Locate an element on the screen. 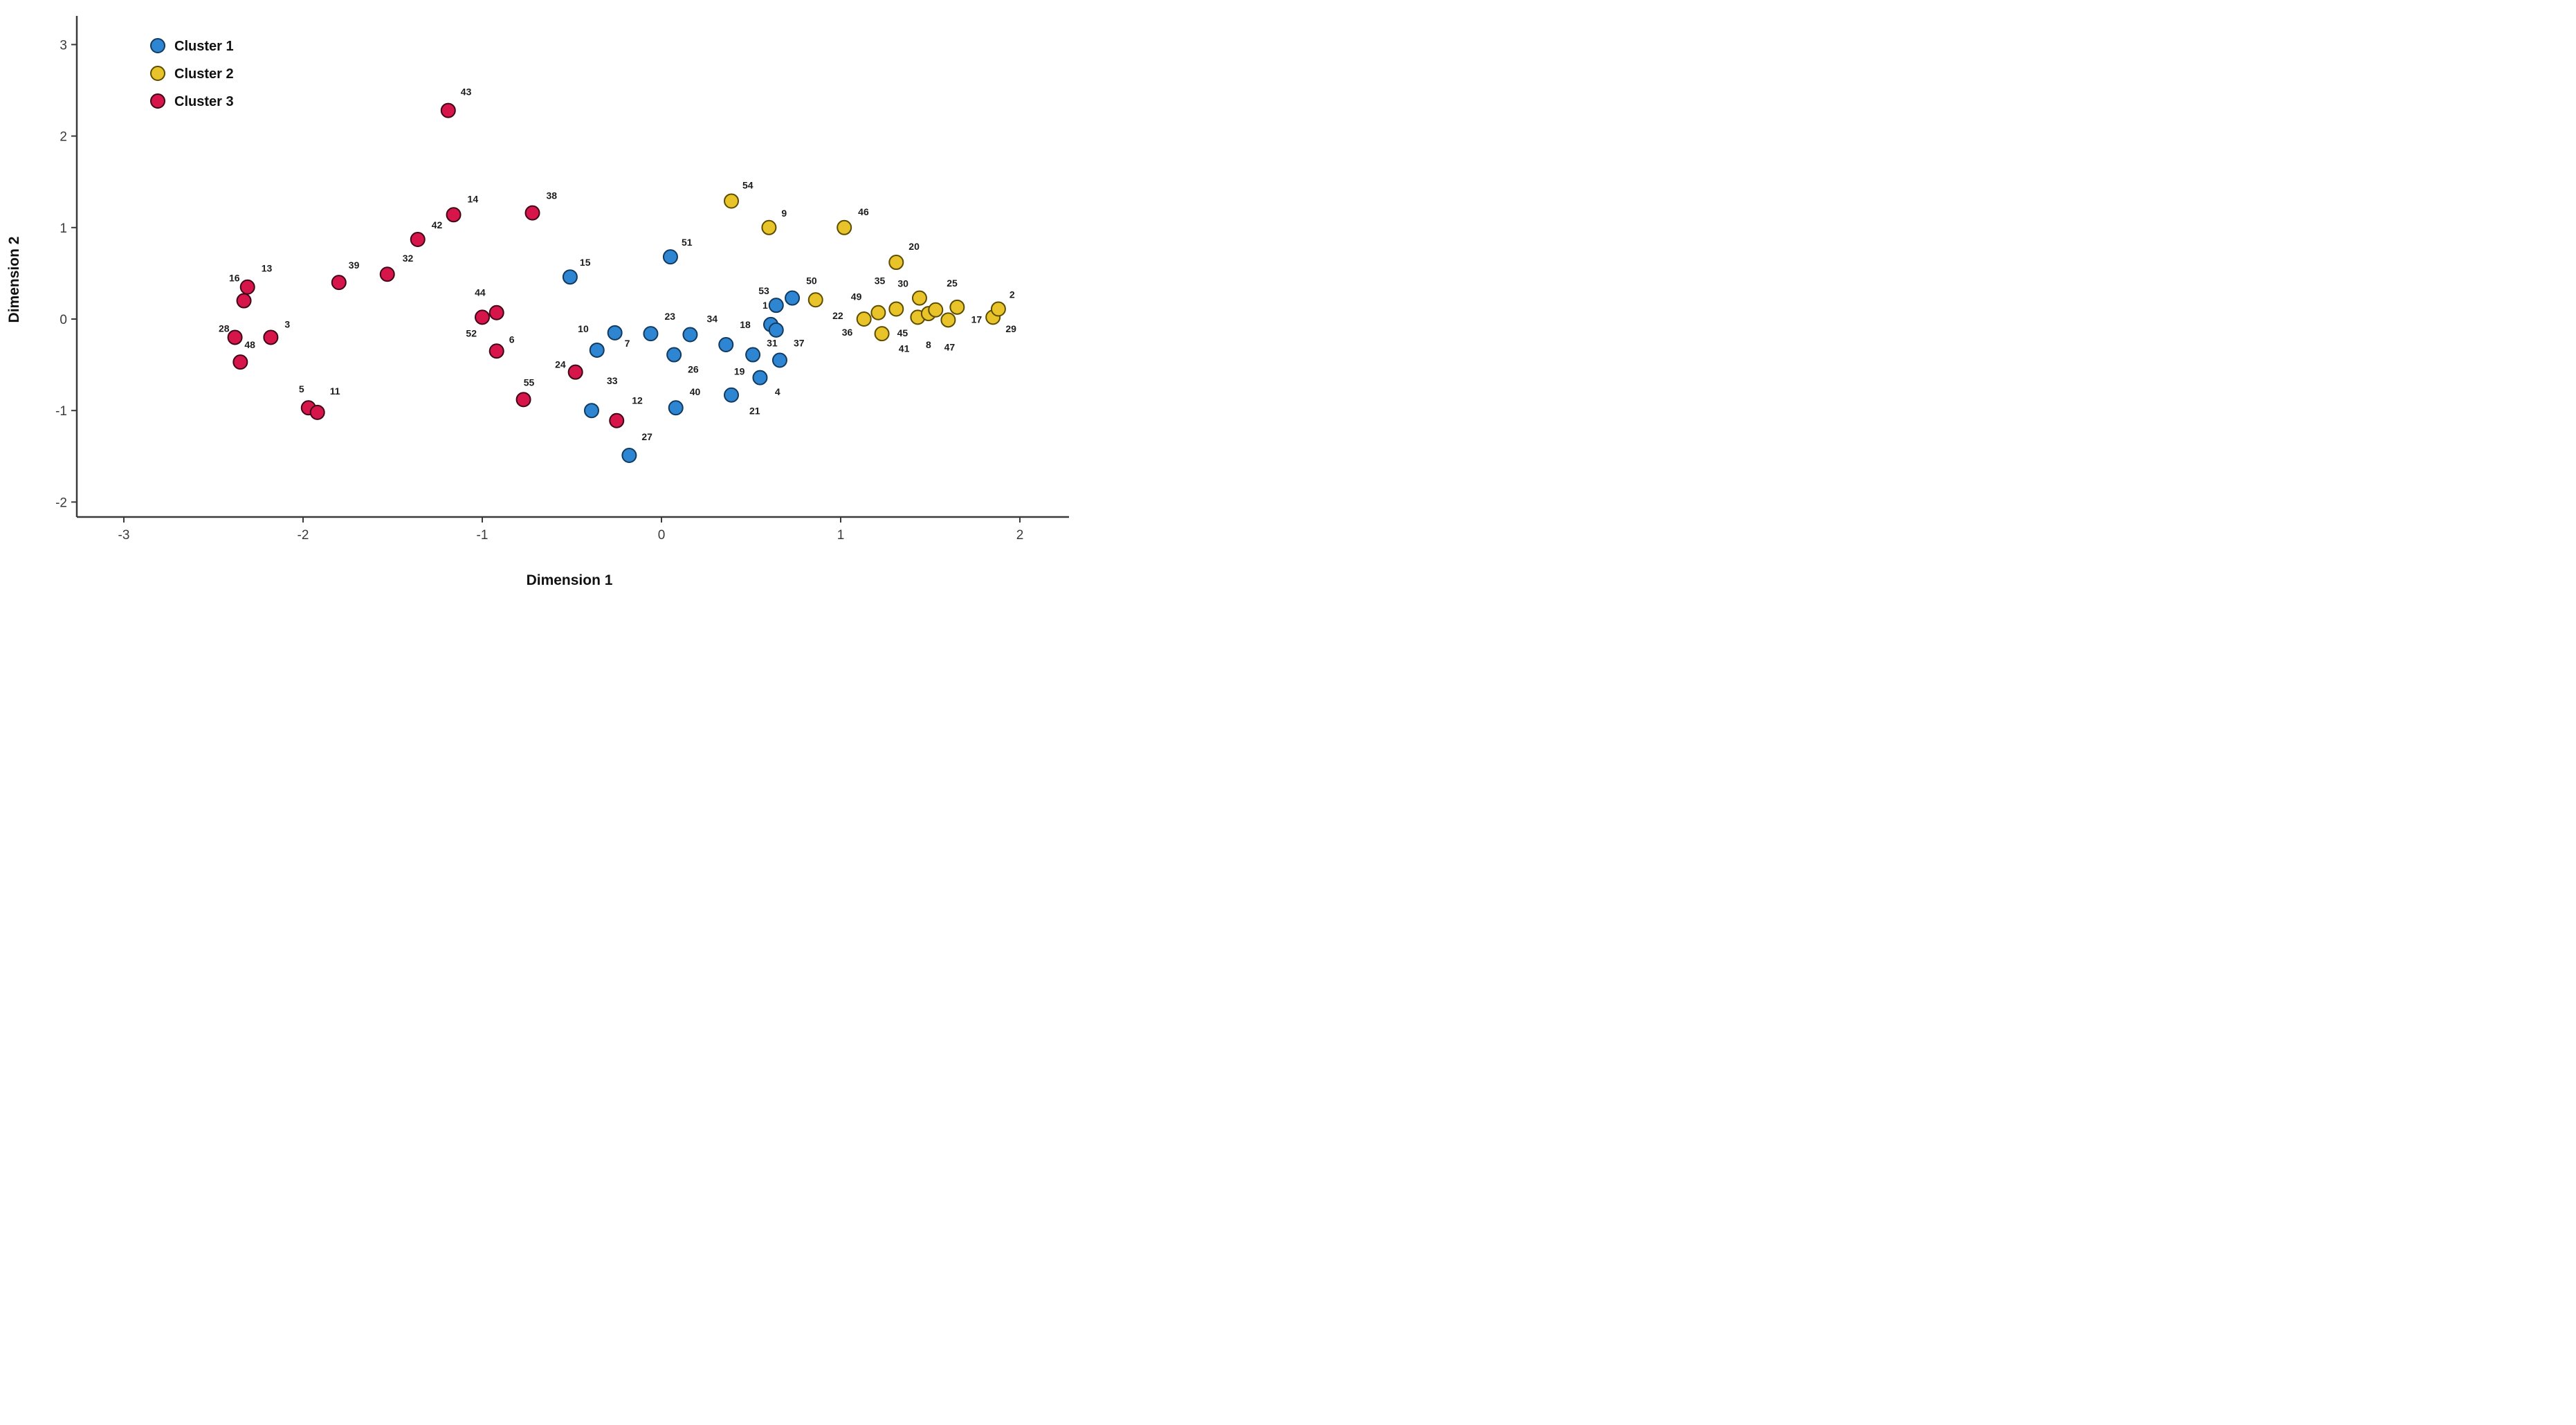  point-label-53: 53 is located at coordinates (763, 290).